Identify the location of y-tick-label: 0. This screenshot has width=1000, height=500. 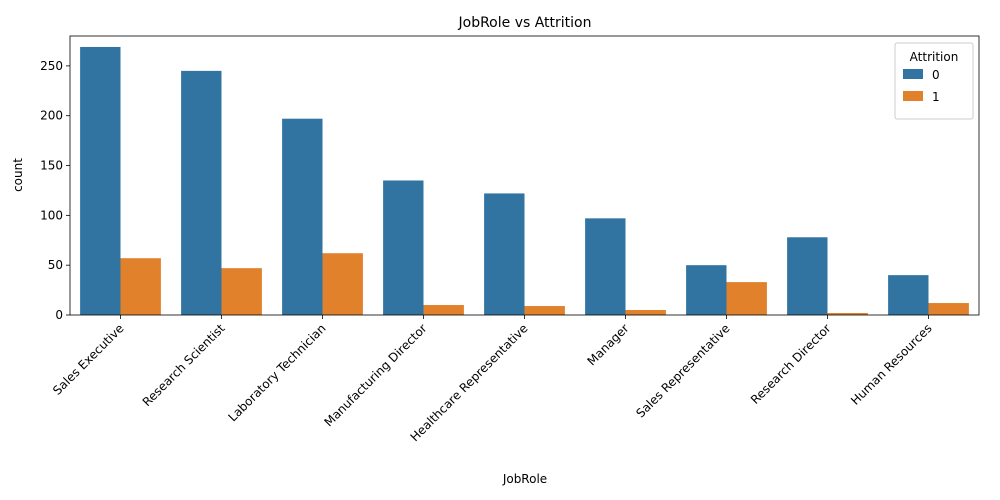
(59, 315).